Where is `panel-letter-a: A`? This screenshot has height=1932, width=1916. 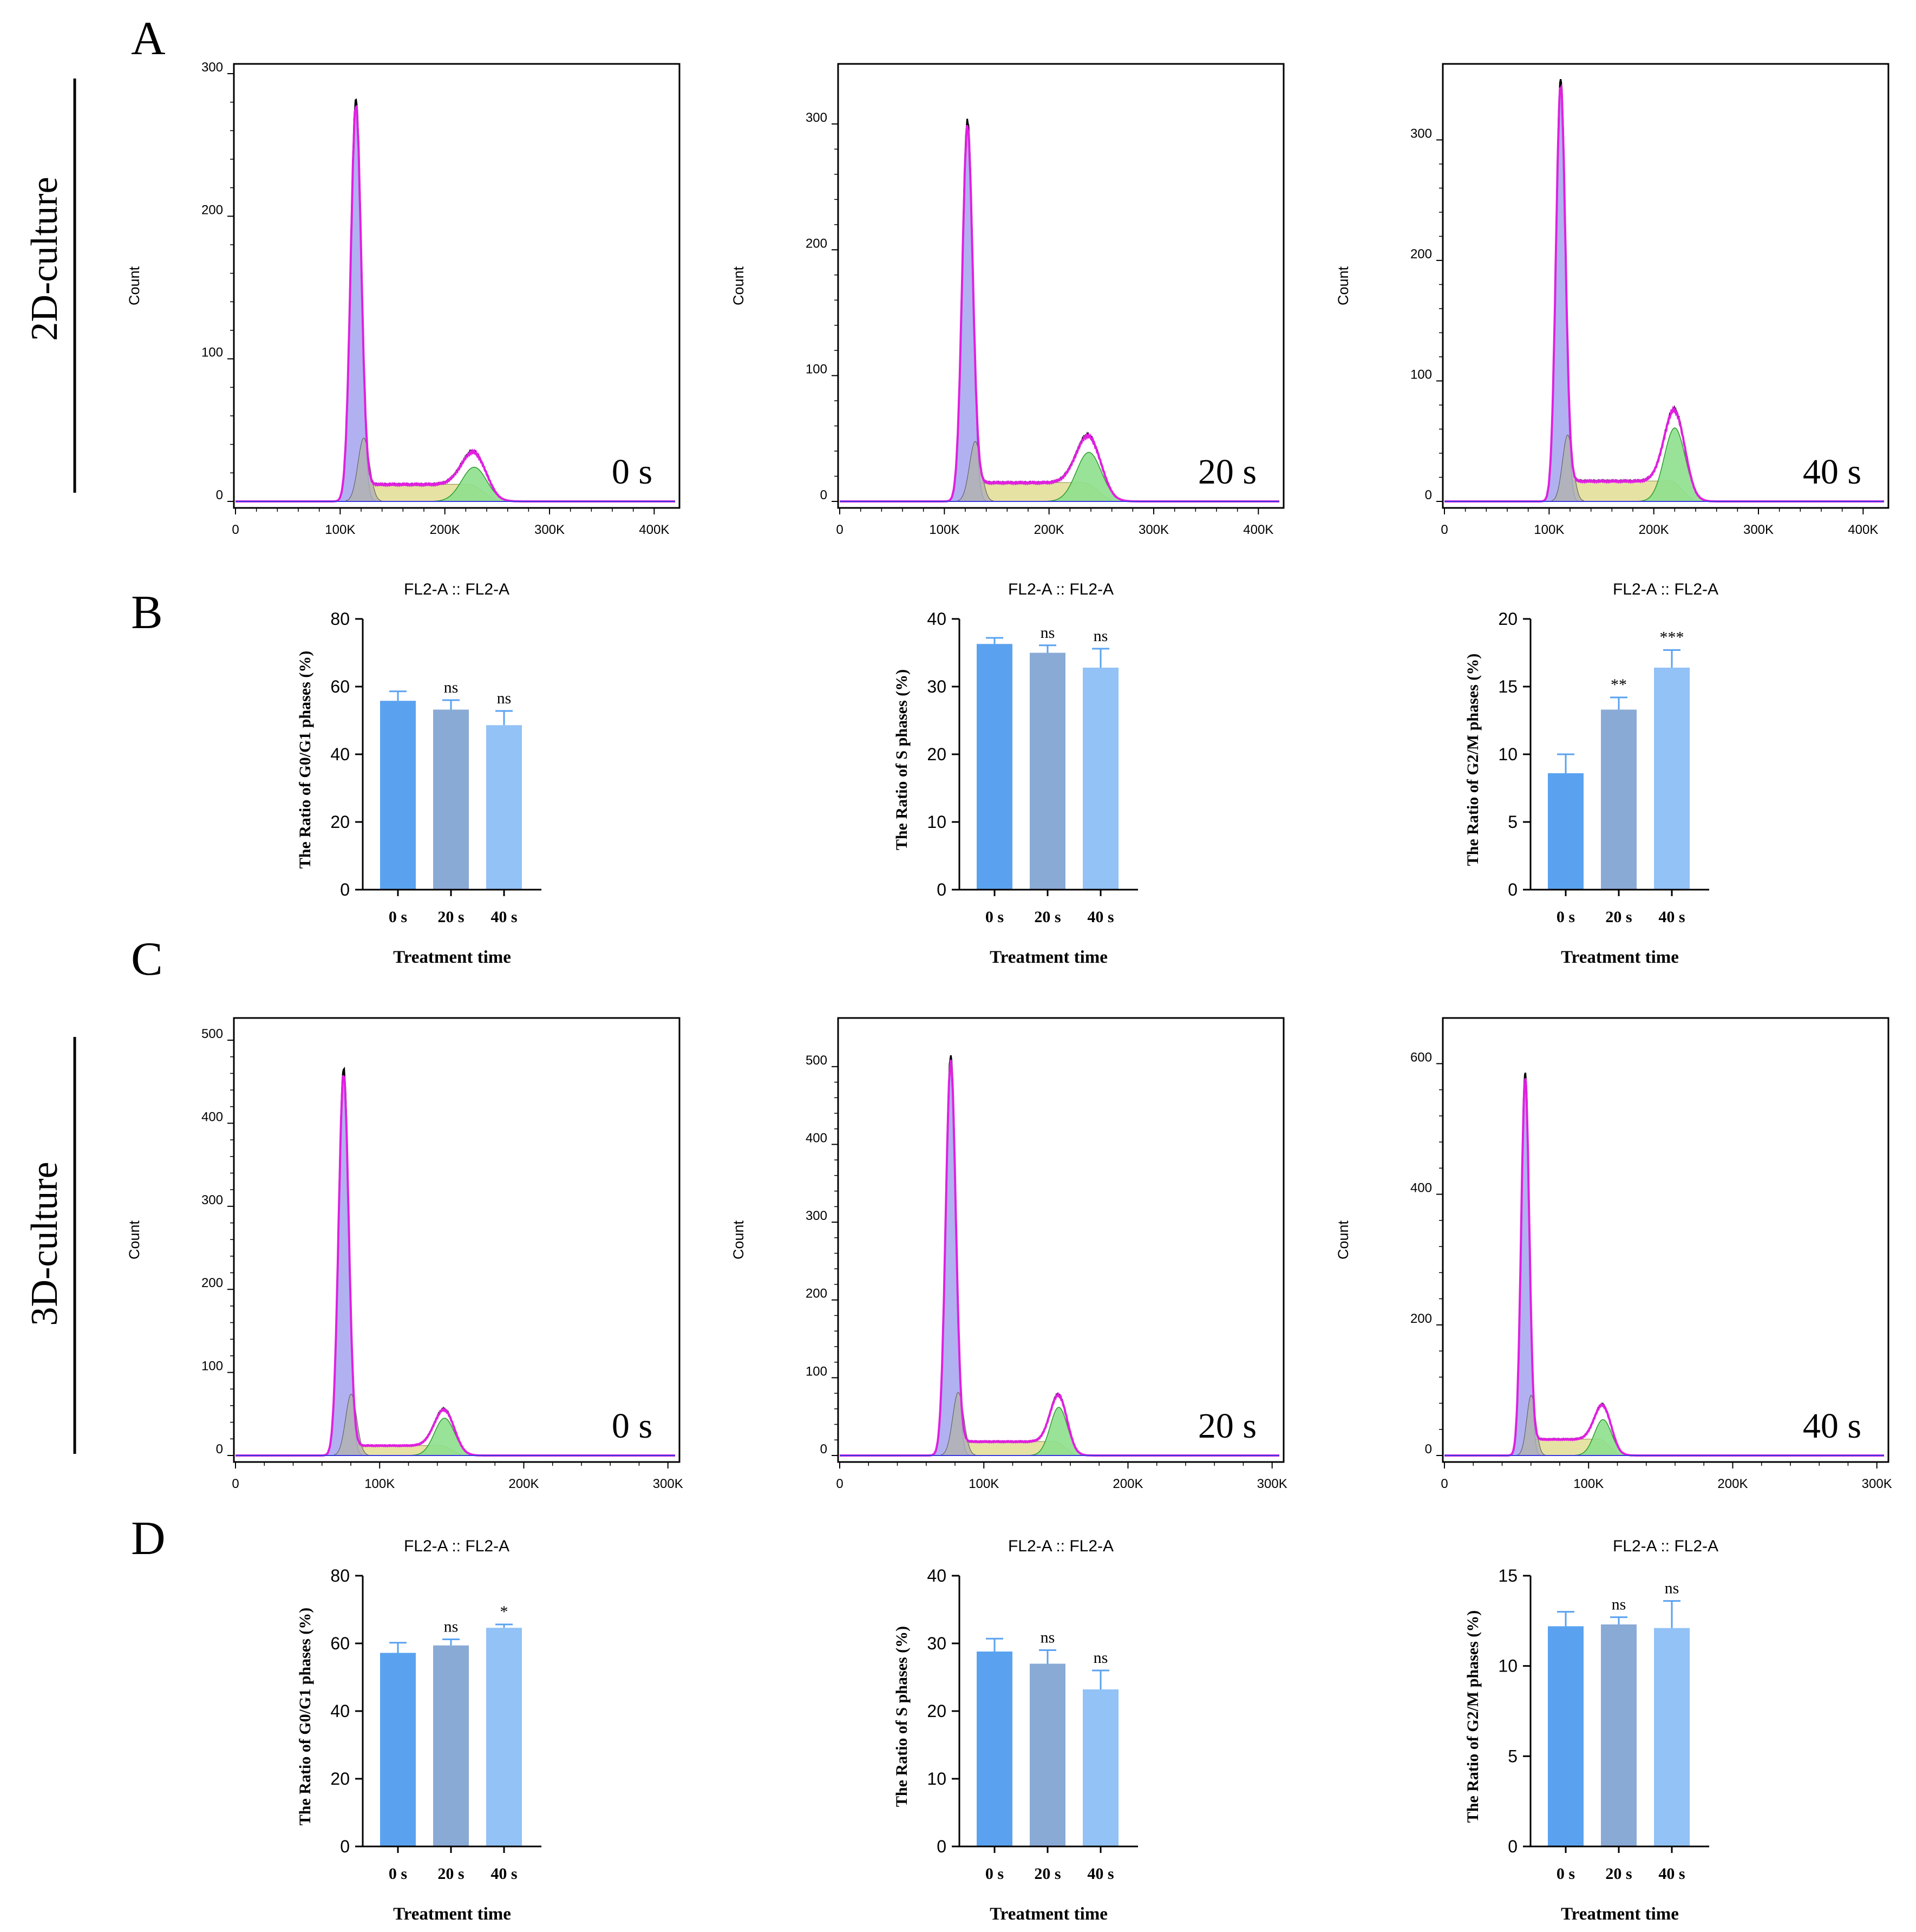
panel-letter-a: A is located at coordinates (148, 38).